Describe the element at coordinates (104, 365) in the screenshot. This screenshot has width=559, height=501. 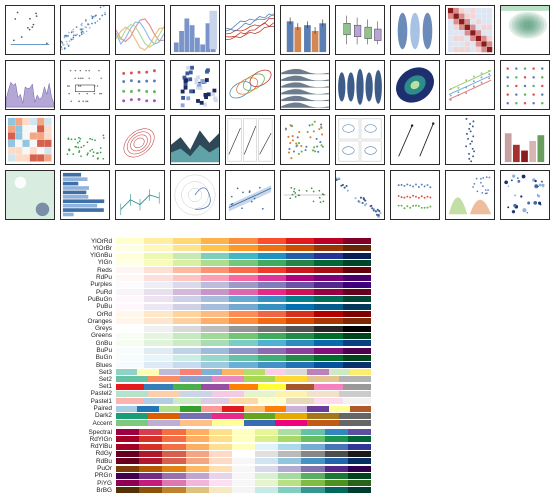
I see `palette-label: Blues` at that location.